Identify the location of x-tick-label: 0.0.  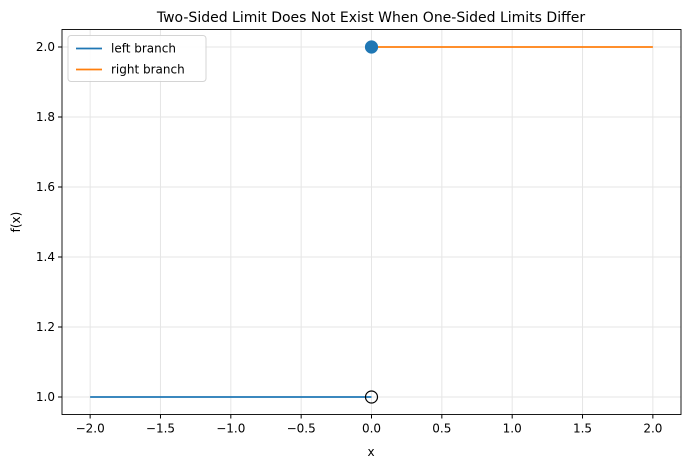
(371, 429).